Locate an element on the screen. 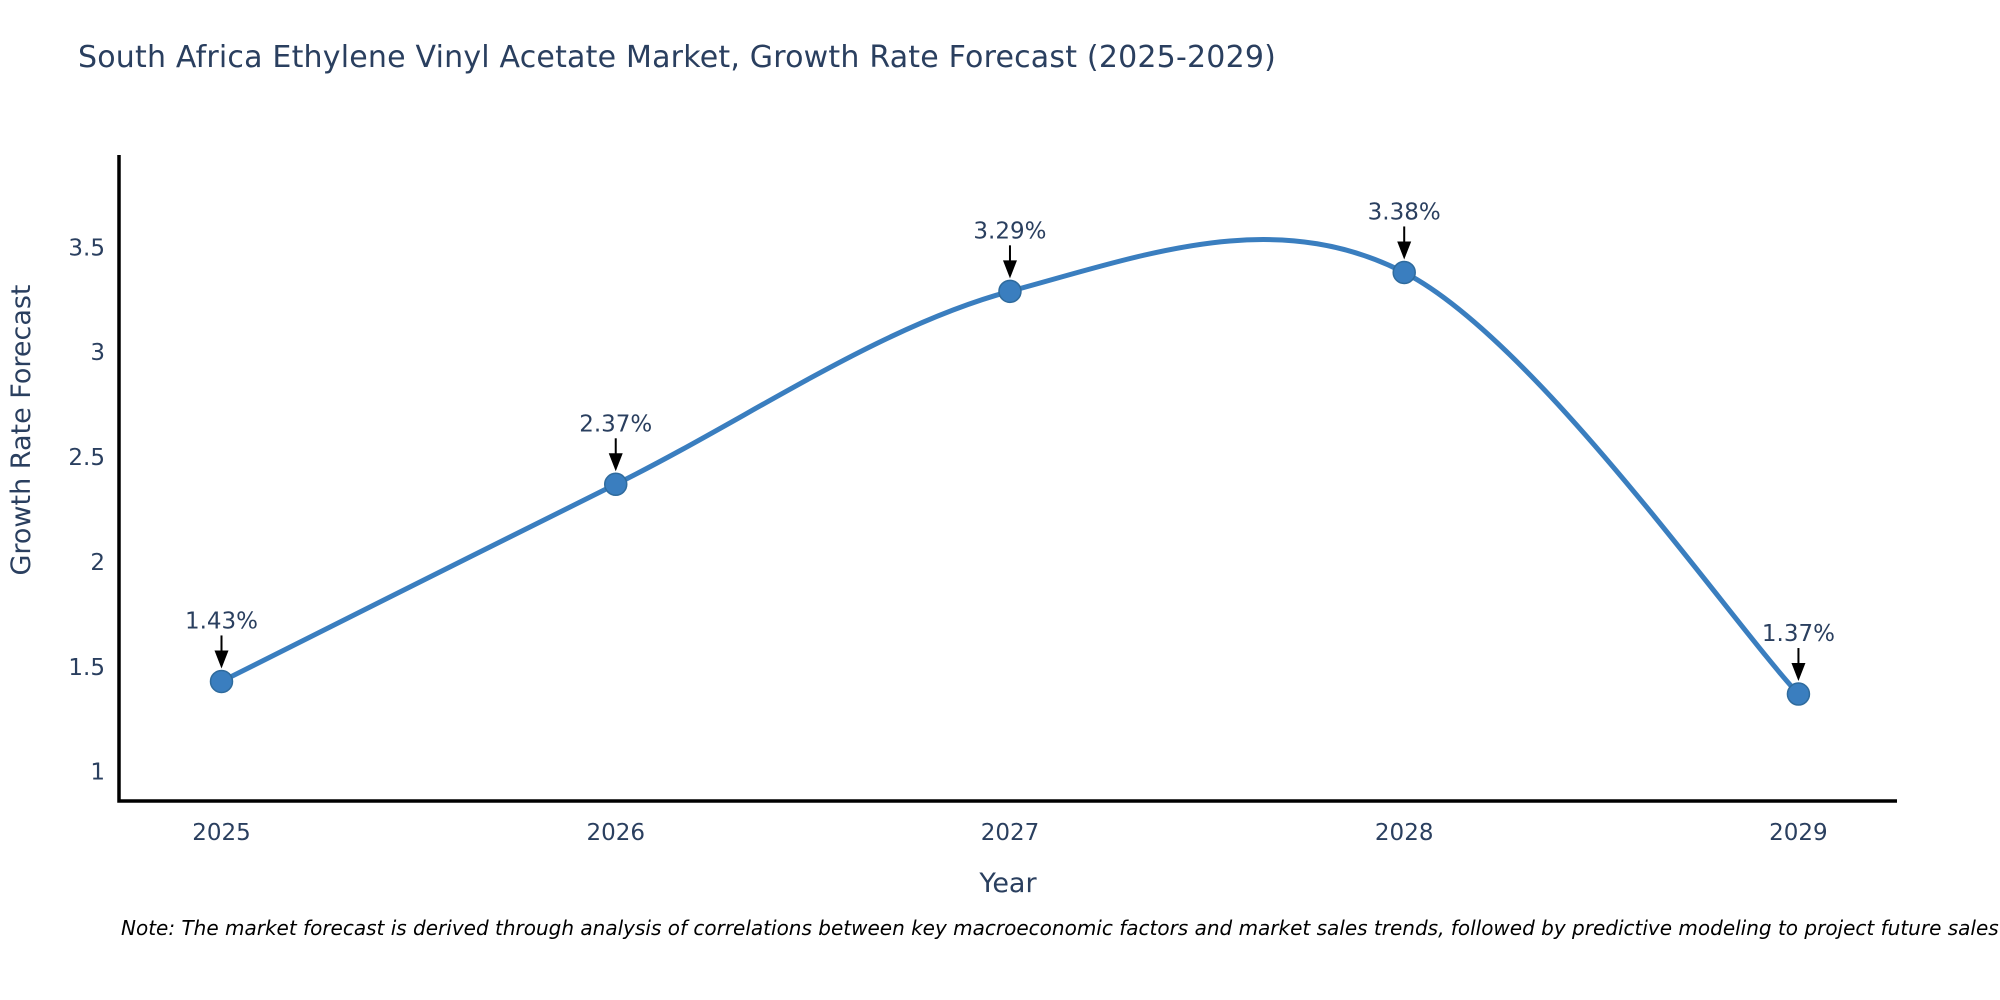  y-tick-label: 3.5 is located at coordinates (86, 248).